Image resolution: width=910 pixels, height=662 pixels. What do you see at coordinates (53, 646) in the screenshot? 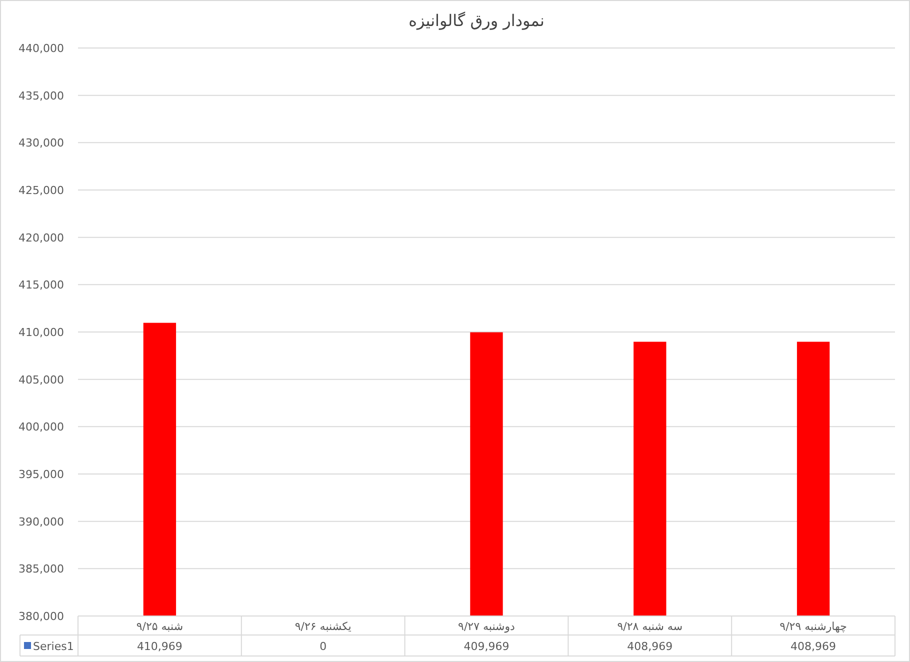
I see `text: Series1` at bounding box center [53, 646].